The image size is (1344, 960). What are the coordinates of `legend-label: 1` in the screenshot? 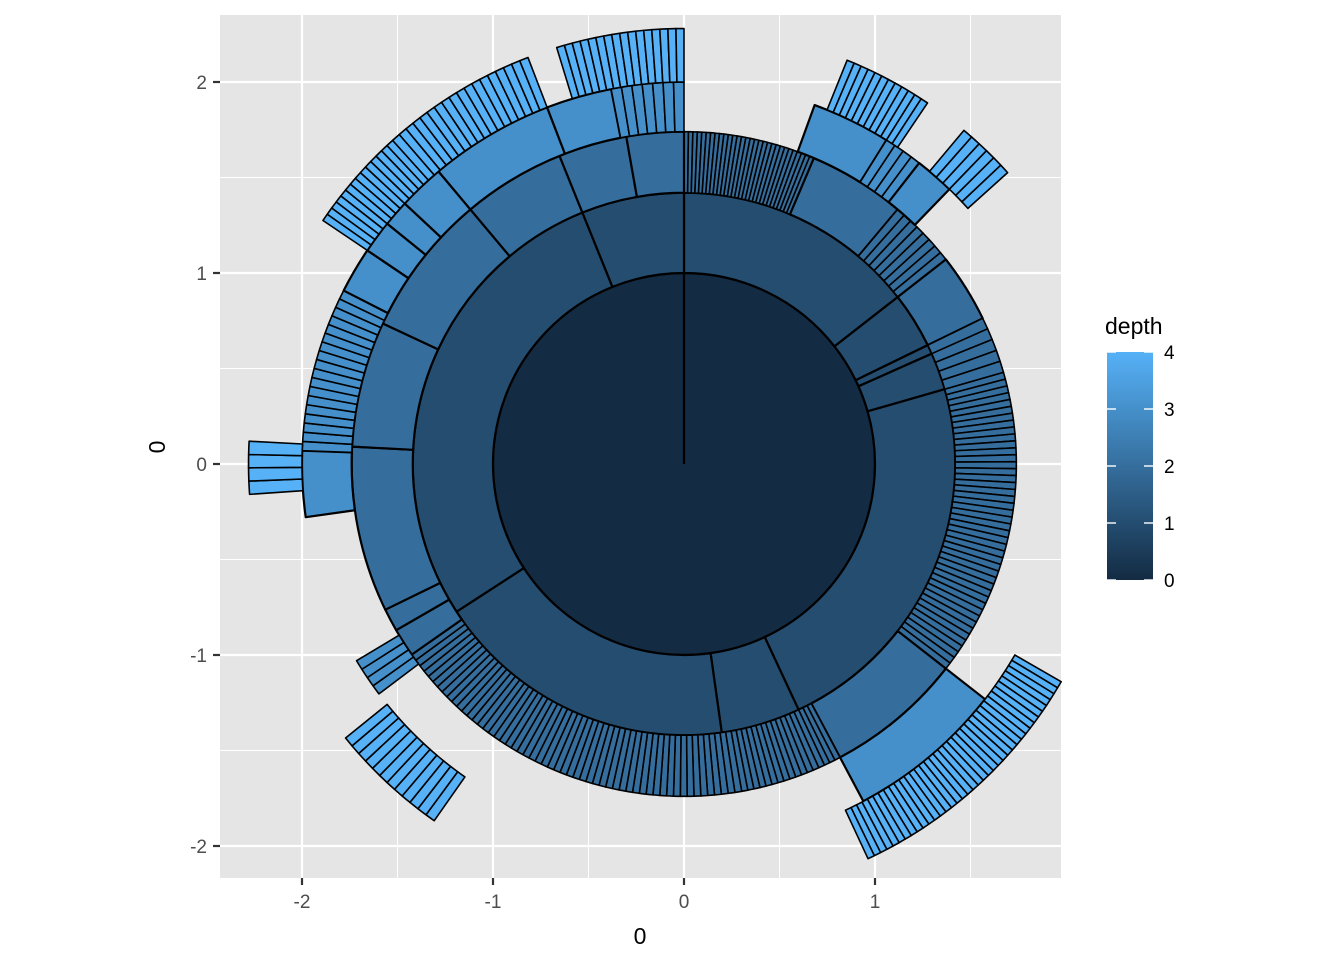 It's located at (1169, 524).